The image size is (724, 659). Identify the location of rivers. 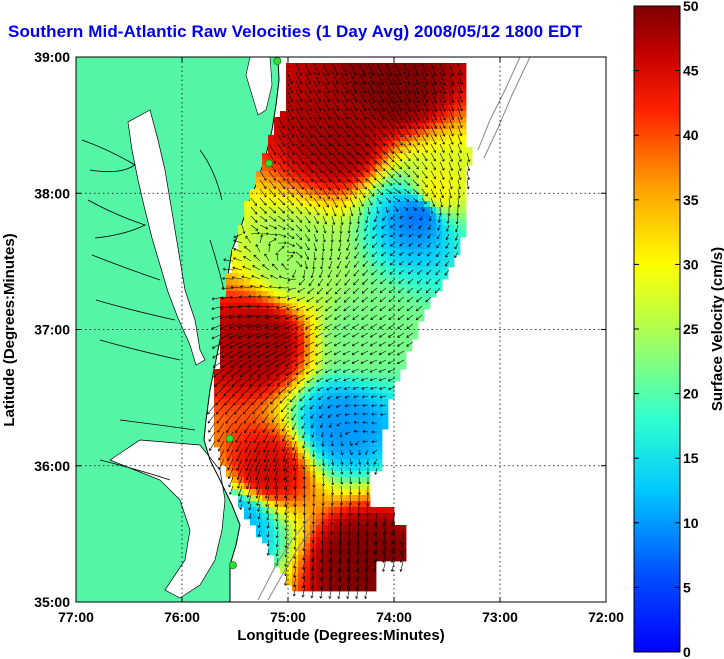
(153, 310).